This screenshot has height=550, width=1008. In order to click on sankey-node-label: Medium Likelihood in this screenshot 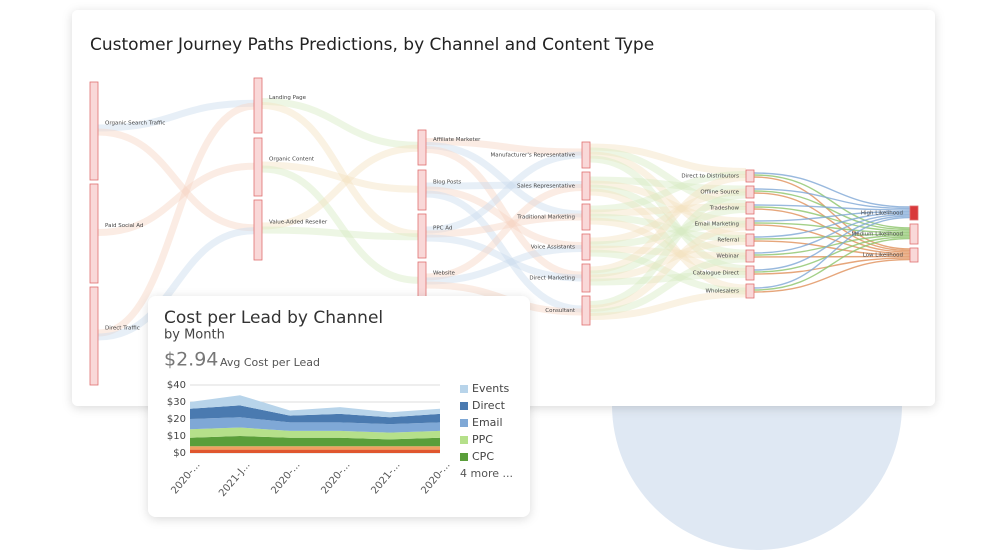, I will do `click(877, 235)`.